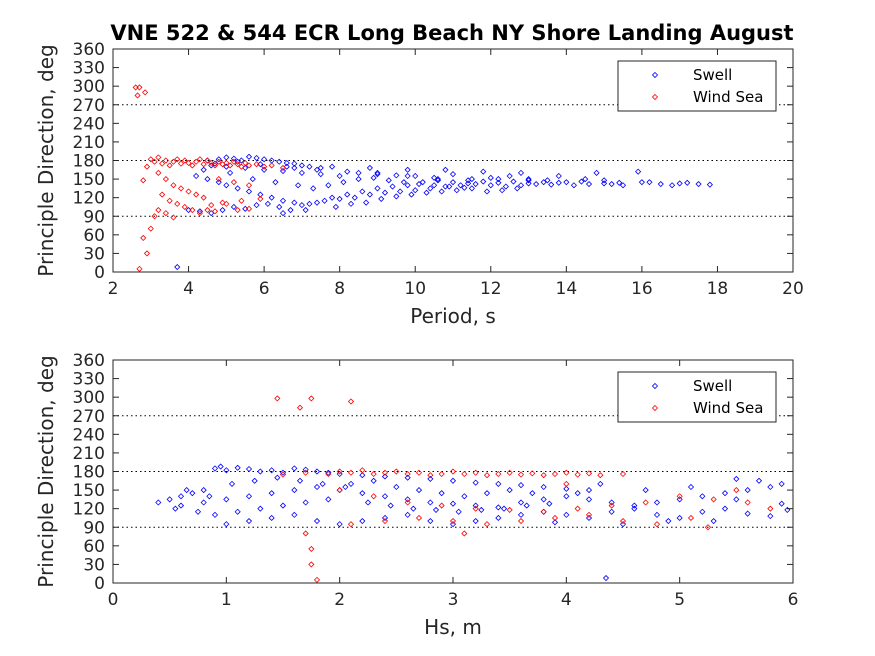  I want to click on y-tick-label: 270, so click(89, 417).